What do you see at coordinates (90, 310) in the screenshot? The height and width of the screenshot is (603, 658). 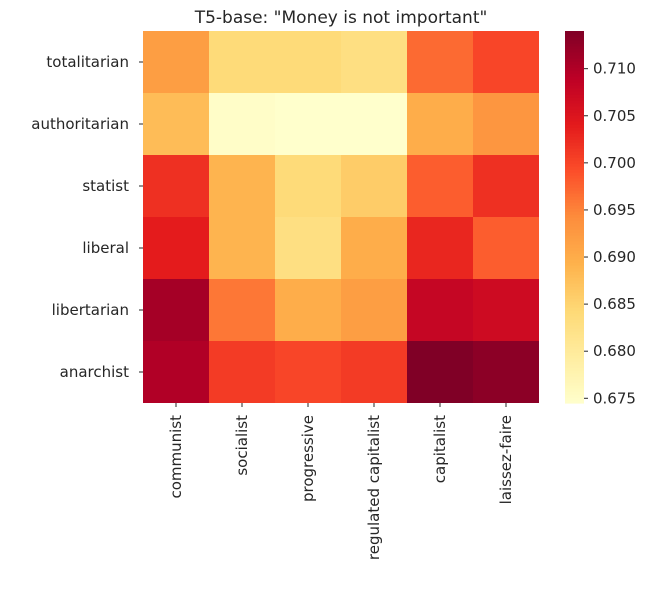 I see `row-label: libertarian` at bounding box center [90, 310].